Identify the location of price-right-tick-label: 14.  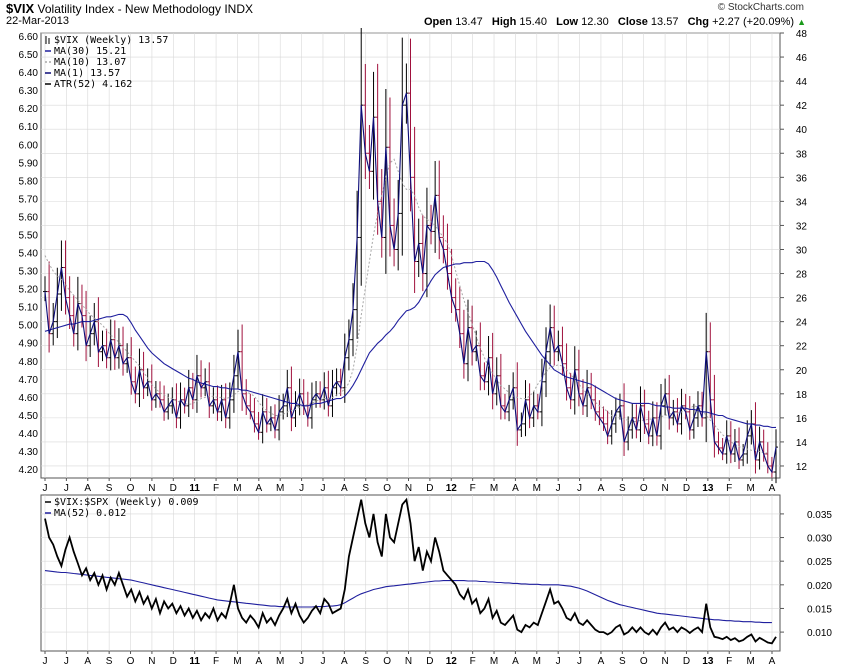
(802, 443).